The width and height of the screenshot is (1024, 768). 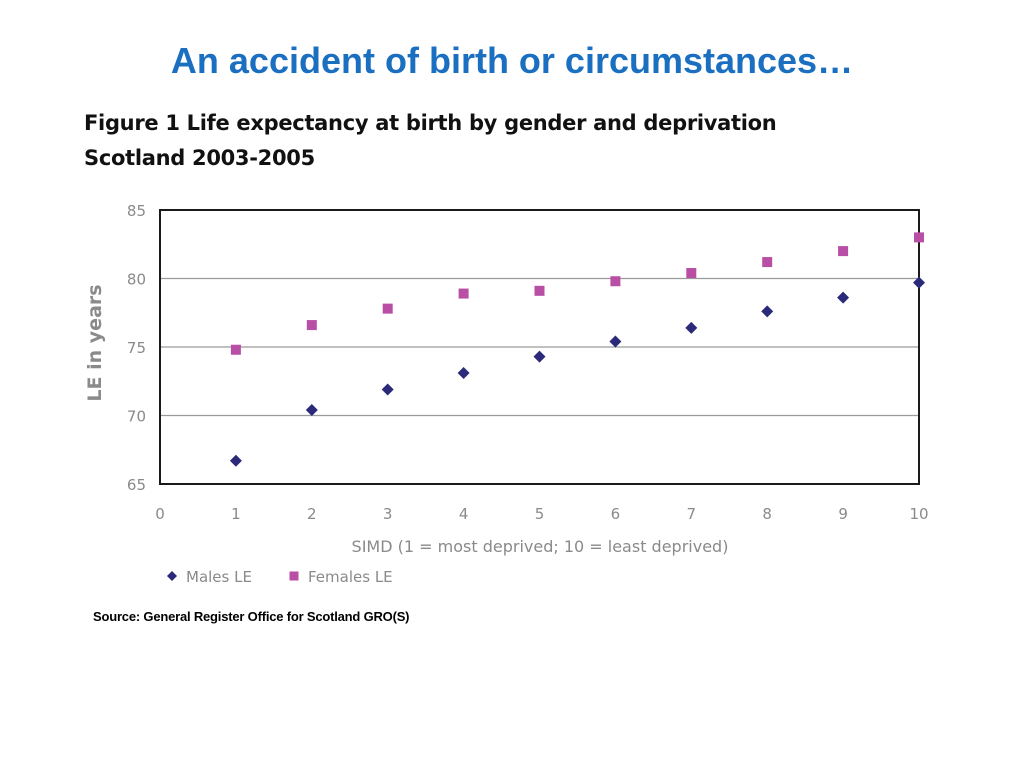 What do you see at coordinates (219, 577) in the screenshot?
I see `legend-label-males-le: Males LE` at bounding box center [219, 577].